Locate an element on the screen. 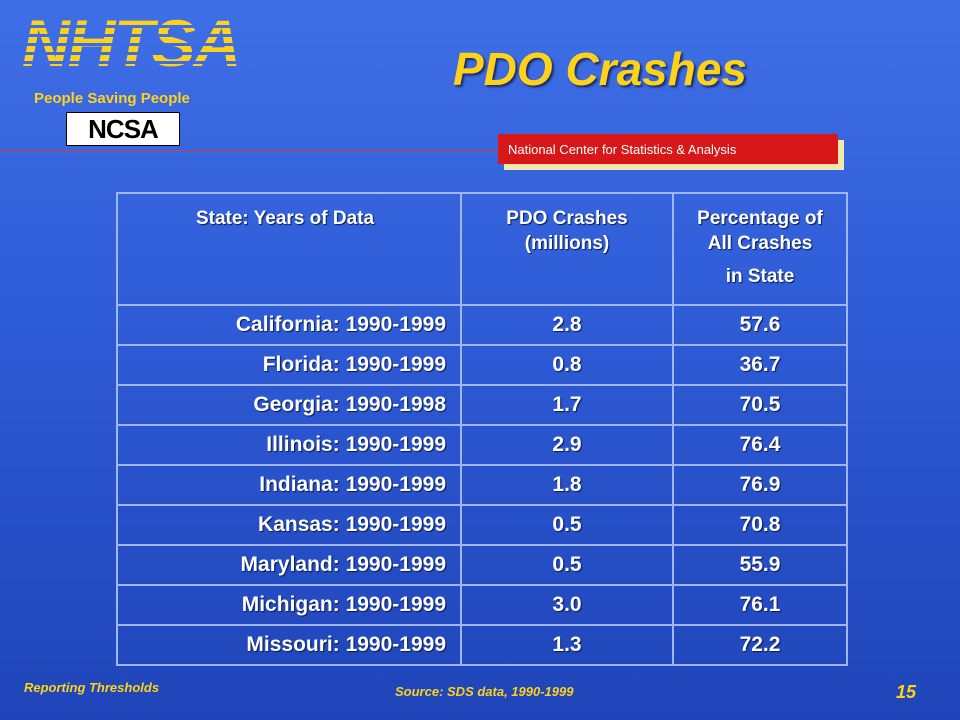  table-row: California: 1990-1999 2.8 57.6 is located at coordinates (482, 325).